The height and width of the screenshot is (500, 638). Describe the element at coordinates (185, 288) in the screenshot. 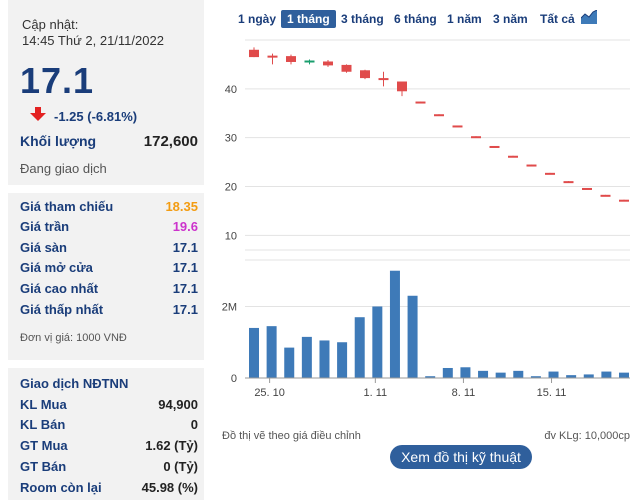

I see `high-price-value: 17.1` at that location.